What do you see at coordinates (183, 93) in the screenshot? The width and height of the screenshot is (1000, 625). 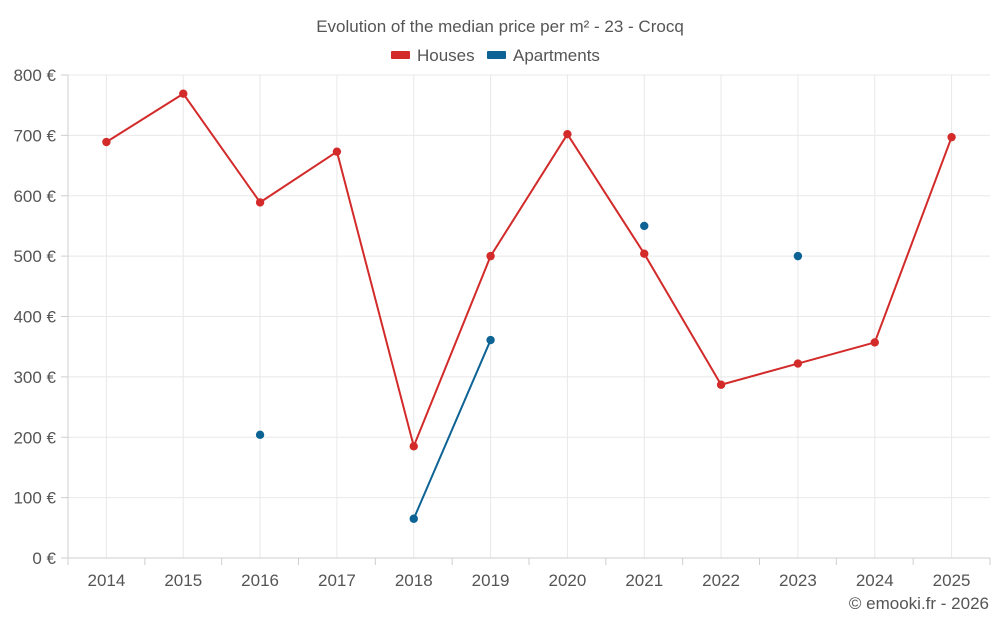 I see `houses-point-2015` at bounding box center [183, 93].